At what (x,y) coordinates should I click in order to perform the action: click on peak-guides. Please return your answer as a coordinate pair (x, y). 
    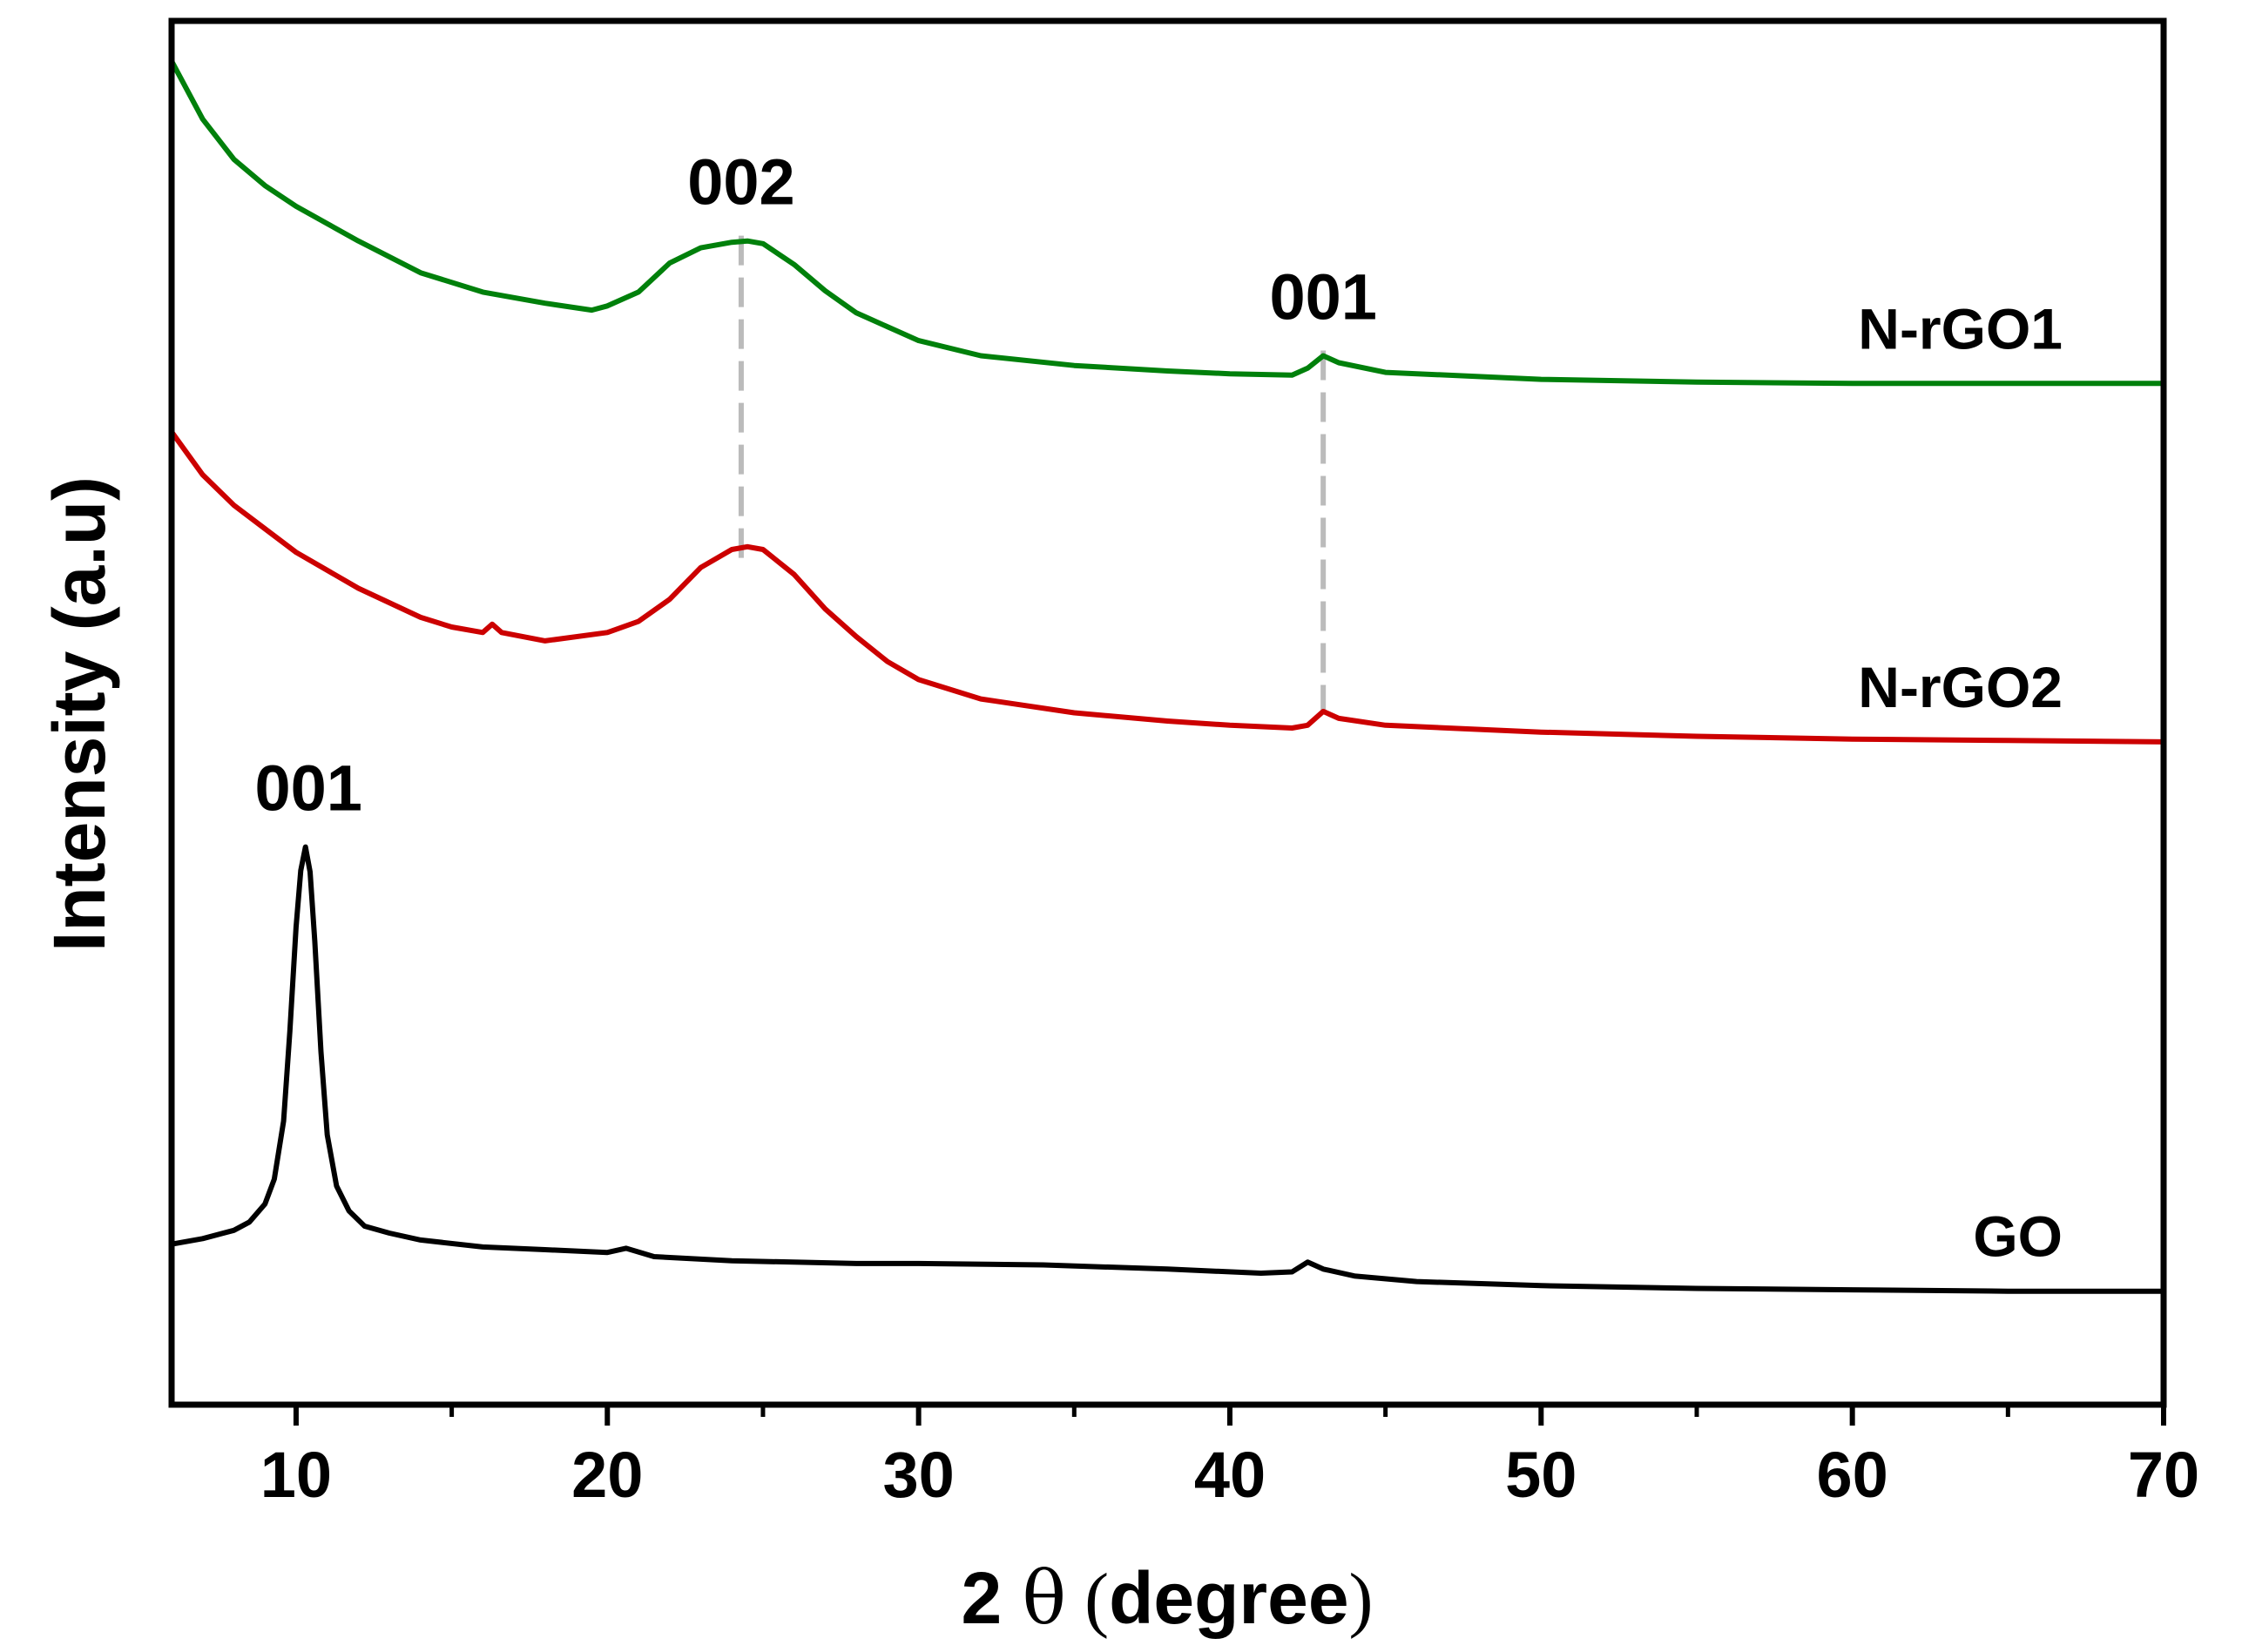
    Looking at the image, I should click on (1032, 473).